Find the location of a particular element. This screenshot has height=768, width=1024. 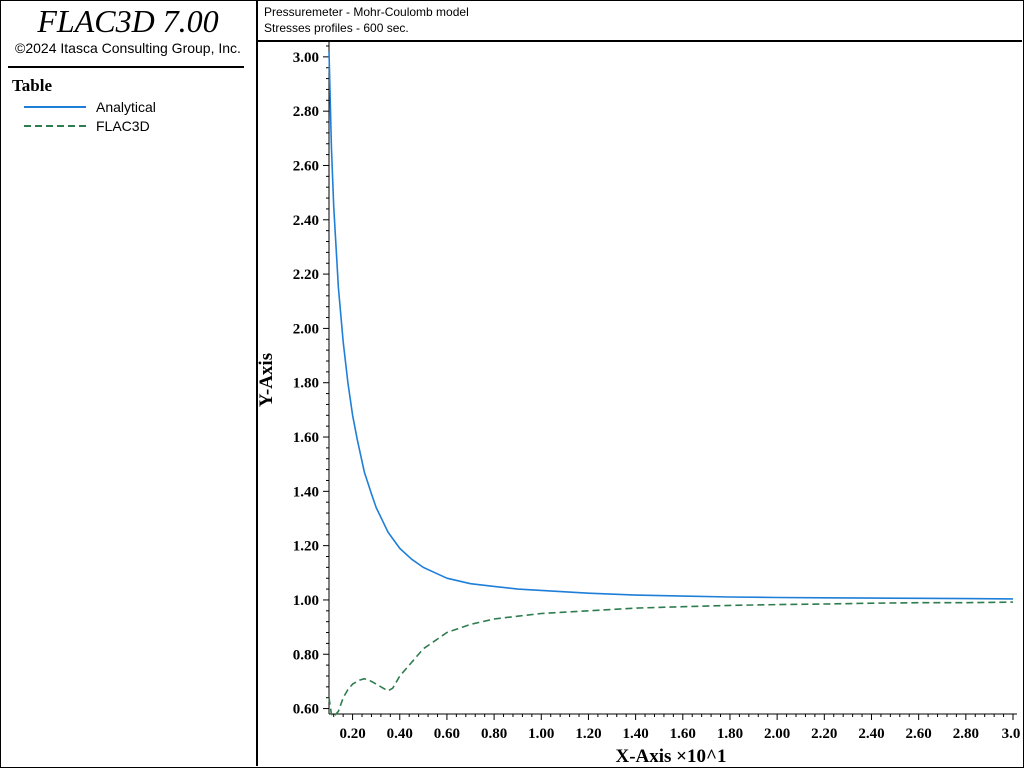

dashed-line-swatch-icon is located at coordinates (55, 126).